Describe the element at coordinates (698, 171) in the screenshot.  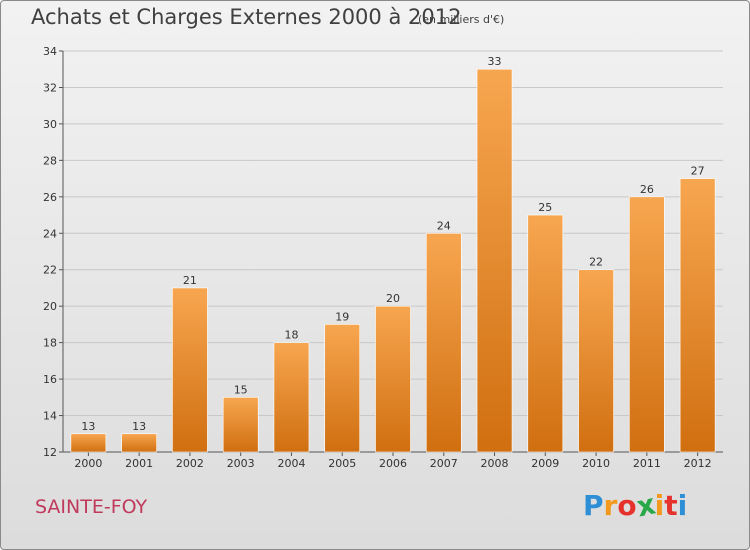
I see `value-label-2012: 27` at that location.